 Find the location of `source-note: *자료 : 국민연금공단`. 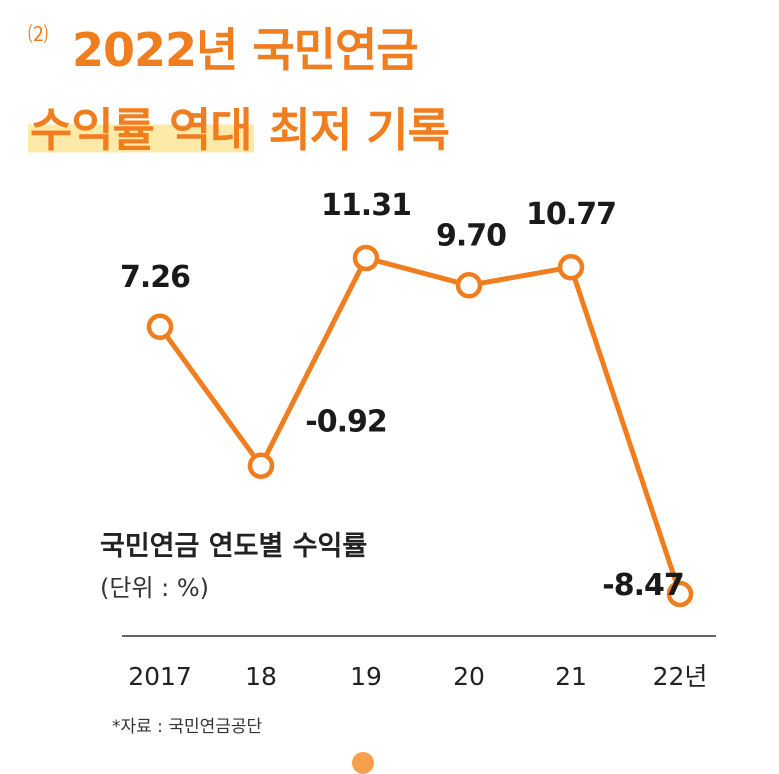

source-note: *자료 : 국민연금공단 is located at coordinates (187, 727).